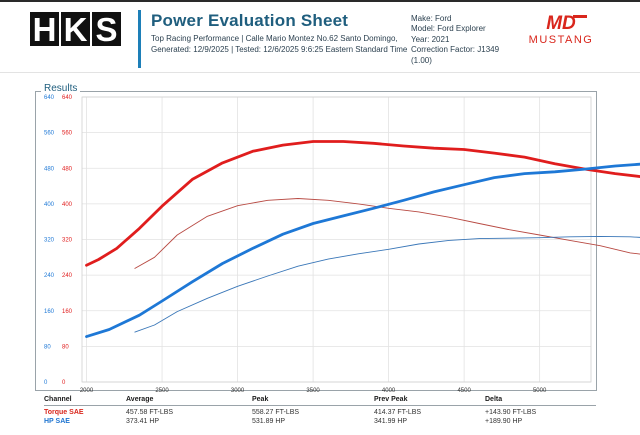 The width and height of the screenshot is (640, 435). What do you see at coordinates (494, 399) in the screenshot?
I see `header-delta: Delta` at bounding box center [494, 399].